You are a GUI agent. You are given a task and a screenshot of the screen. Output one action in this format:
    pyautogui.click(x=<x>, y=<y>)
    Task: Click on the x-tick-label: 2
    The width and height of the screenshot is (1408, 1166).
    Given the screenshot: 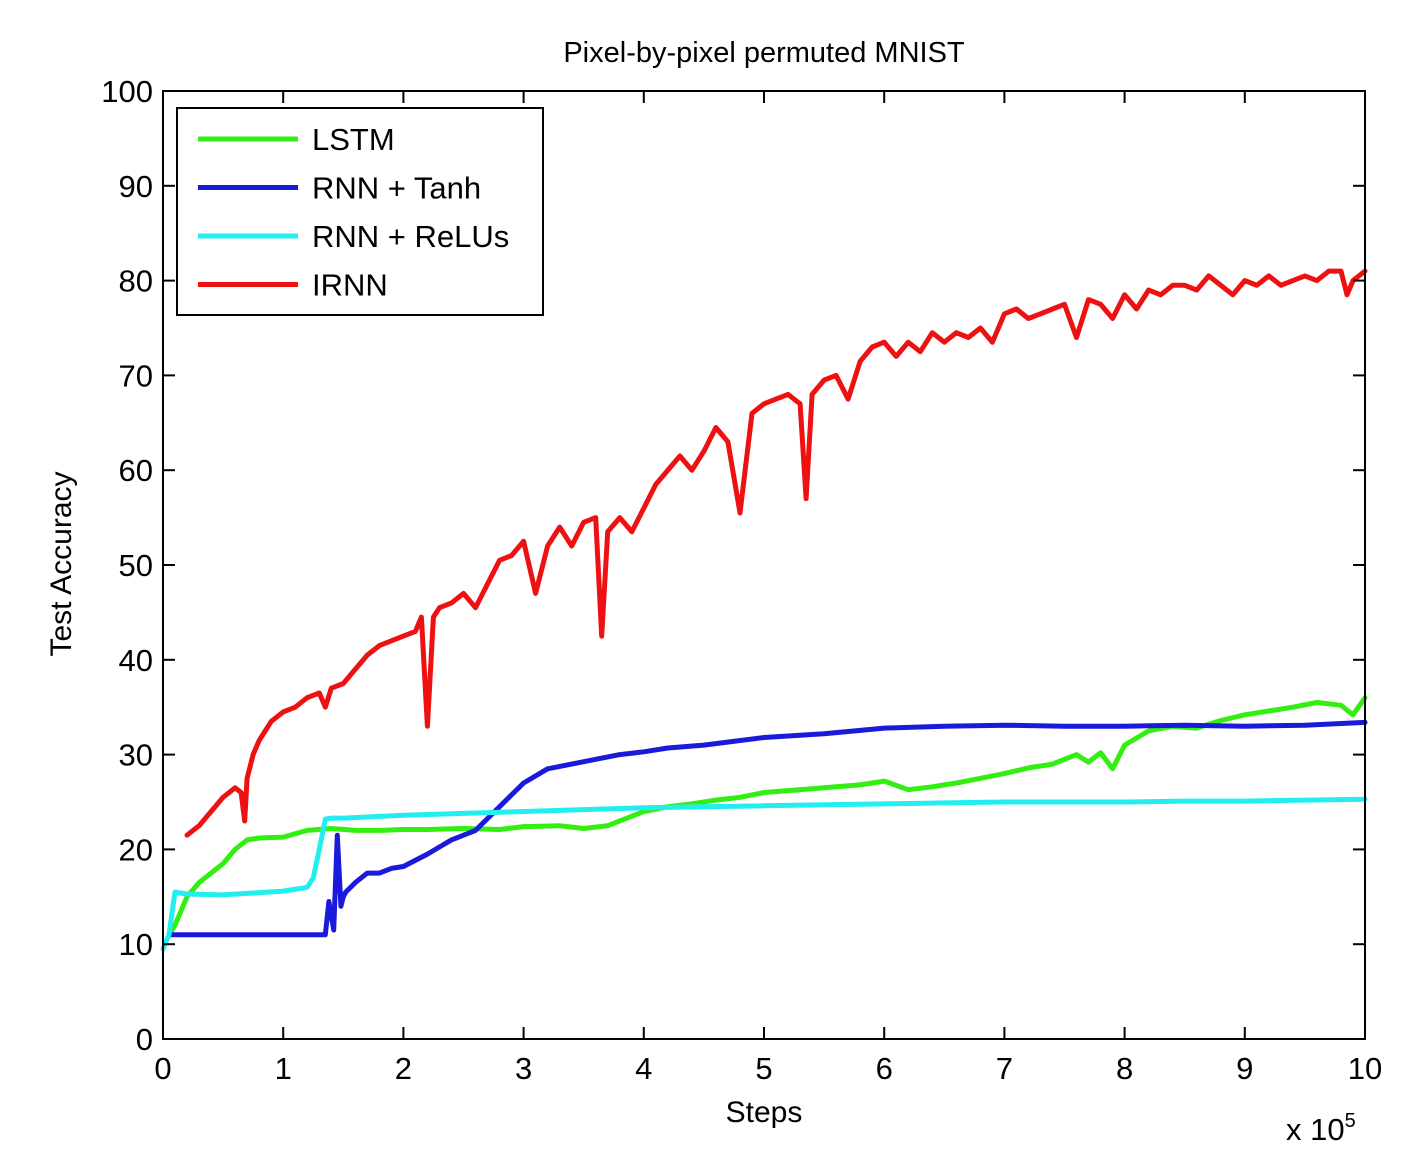 What is the action you would take?
    pyautogui.click(x=403, y=1068)
    